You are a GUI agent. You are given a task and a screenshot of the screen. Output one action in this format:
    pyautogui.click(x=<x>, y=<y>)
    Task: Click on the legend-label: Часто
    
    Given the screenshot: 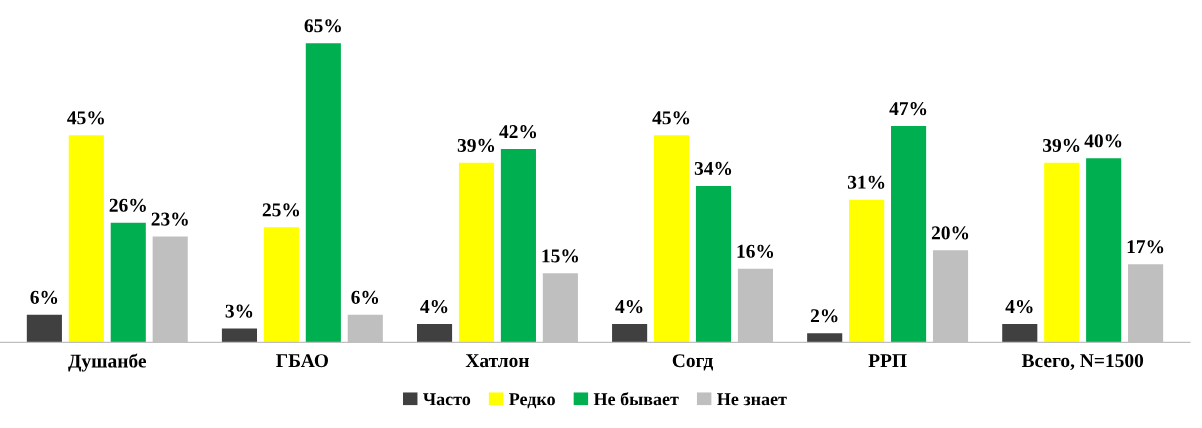 What is the action you would take?
    pyautogui.click(x=447, y=399)
    